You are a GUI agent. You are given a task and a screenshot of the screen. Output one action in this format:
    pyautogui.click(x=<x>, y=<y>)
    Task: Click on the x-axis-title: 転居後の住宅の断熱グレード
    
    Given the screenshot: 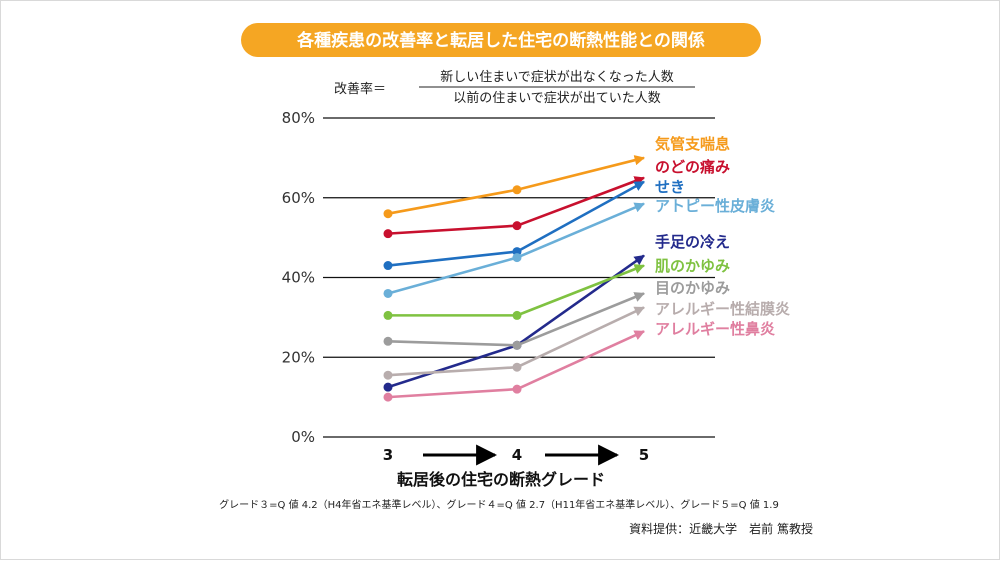 What is the action you would take?
    pyautogui.click(x=501, y=479)
    